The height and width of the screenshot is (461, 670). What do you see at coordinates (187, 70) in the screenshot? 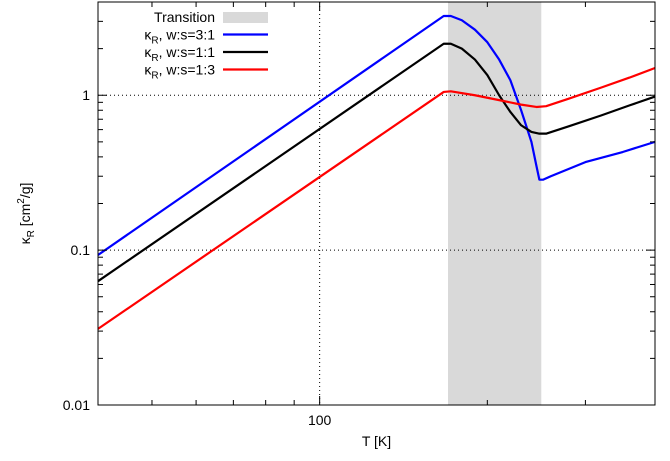
I see `legend-rest: , w:s=1:3` at bounding box center [187, 70].